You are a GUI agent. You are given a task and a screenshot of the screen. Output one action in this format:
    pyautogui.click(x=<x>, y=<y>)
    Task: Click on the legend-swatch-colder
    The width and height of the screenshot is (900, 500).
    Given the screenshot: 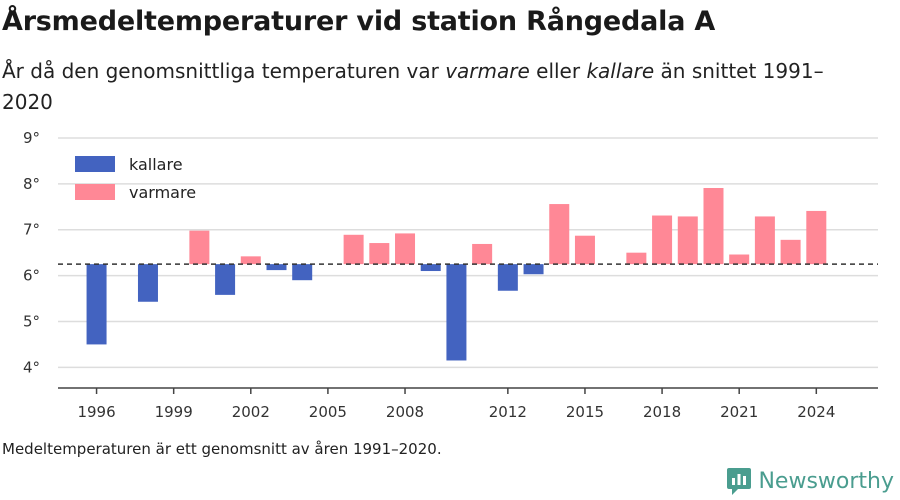 What is the action you would take?
    pyautogui.click(x=95, y=164)
    